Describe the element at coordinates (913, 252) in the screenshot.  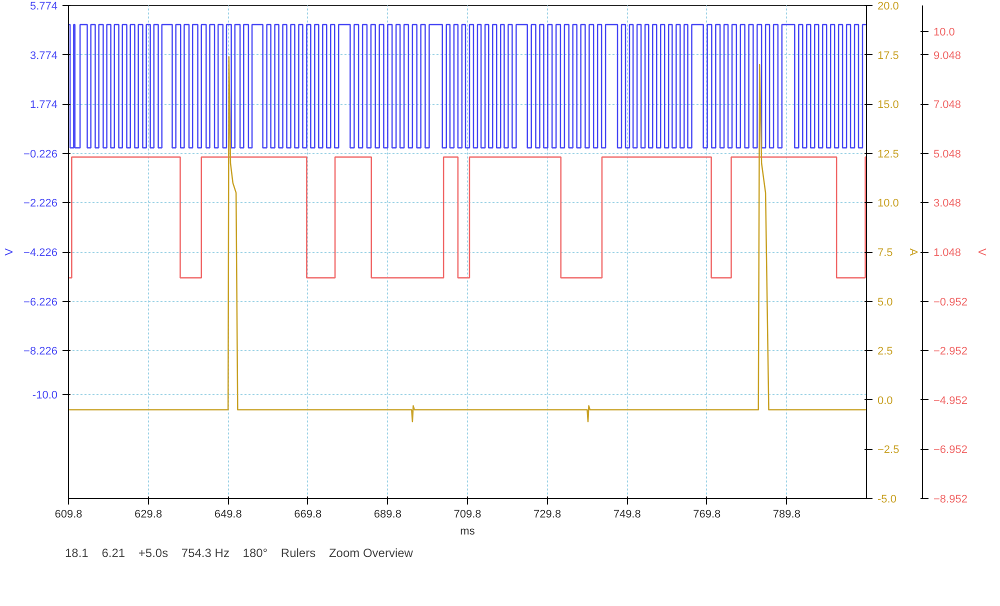
I see `y2-axis-title: A` at that location.